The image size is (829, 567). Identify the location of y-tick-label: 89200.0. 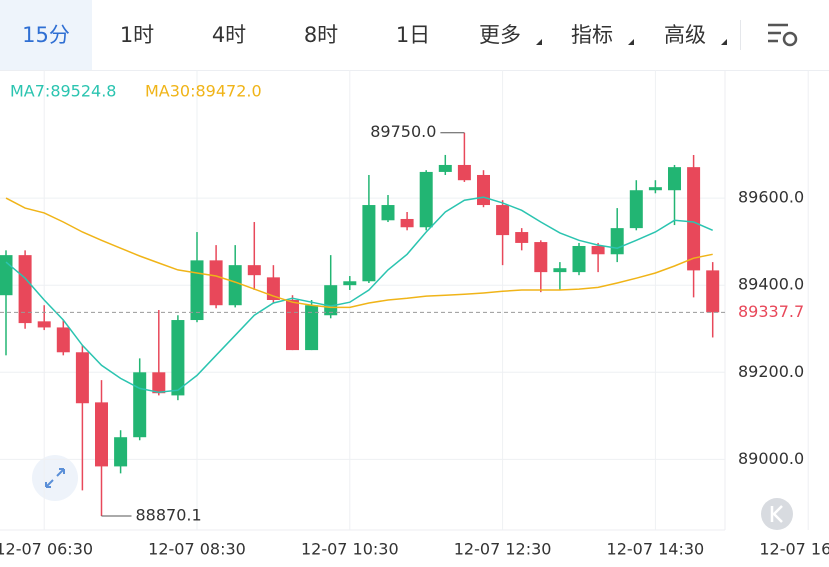
(771, 371).